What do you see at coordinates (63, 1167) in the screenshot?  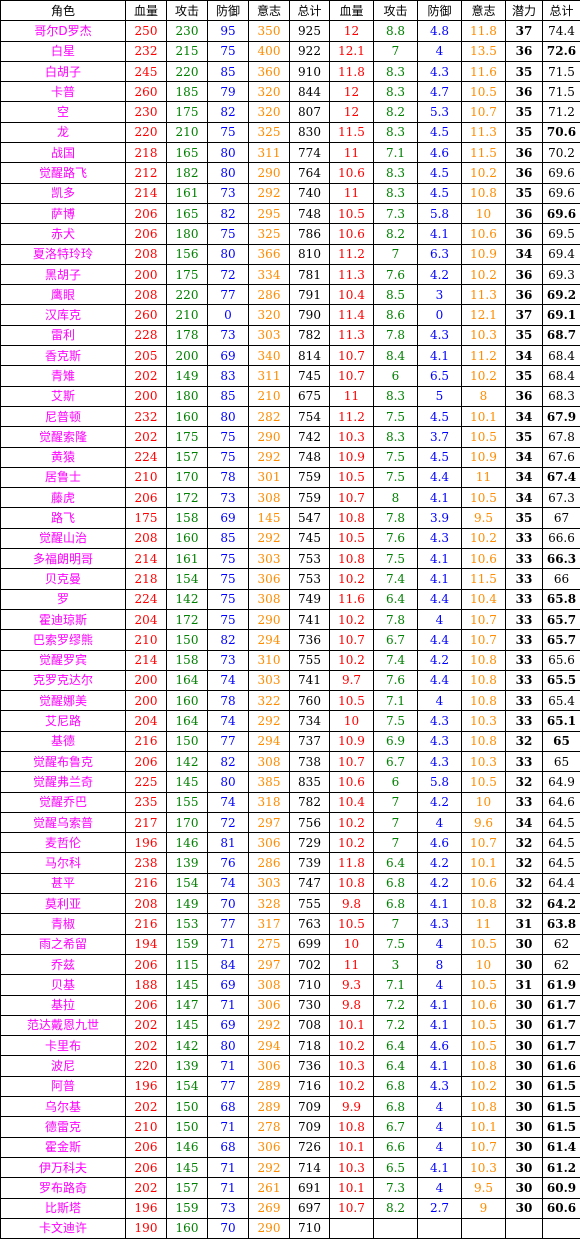 I see `character-name: 伊万科夫` at bounding box center [63, 1167].